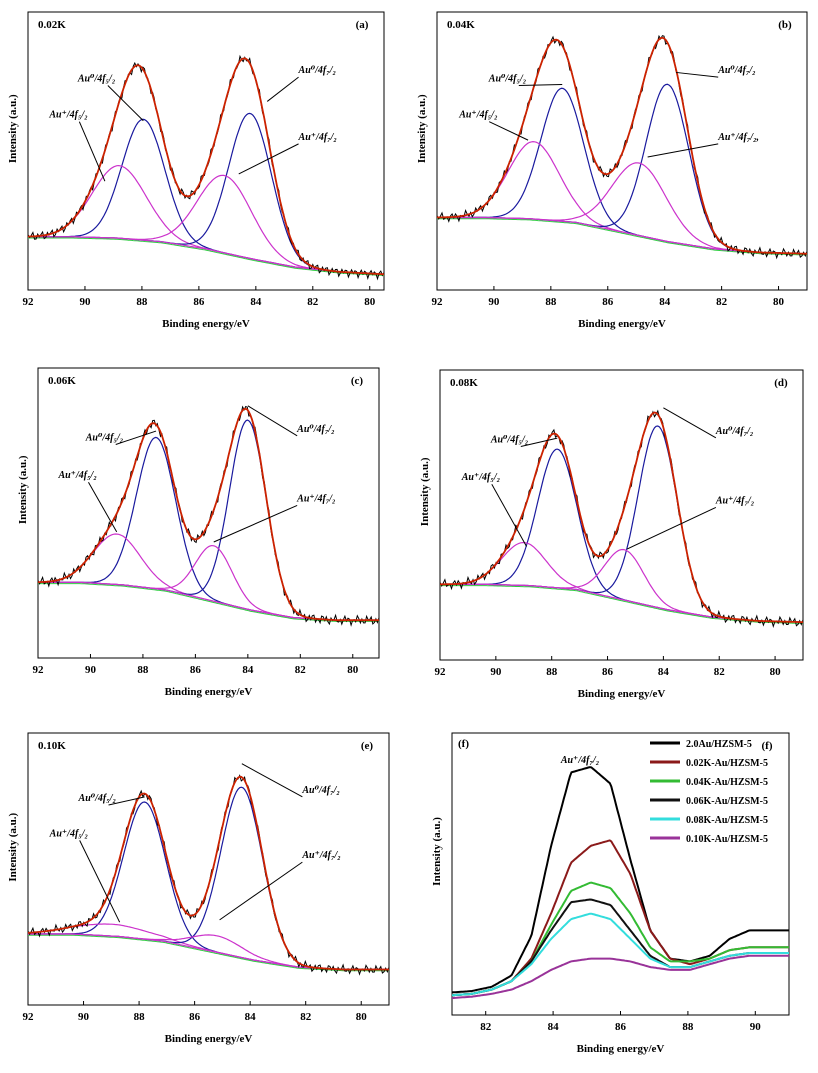  What do you see at coordinates (463, 744) in the screenshot?
I see `panel-label-left: (f)` at bounding box center [463, 744].